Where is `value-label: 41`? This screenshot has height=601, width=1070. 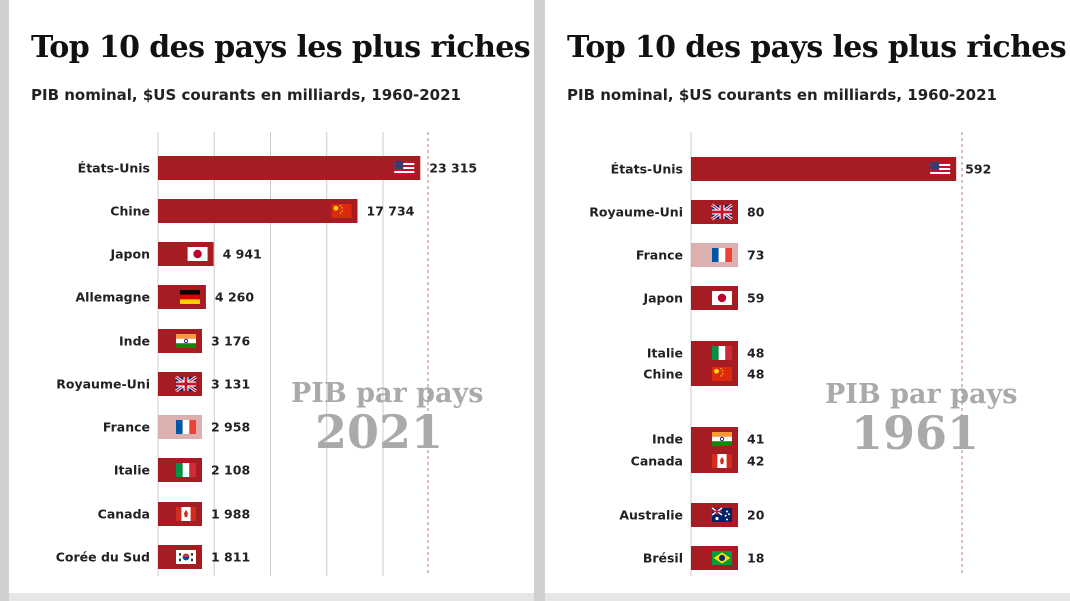
value-label: 41 is located at coordinates (755, 439).